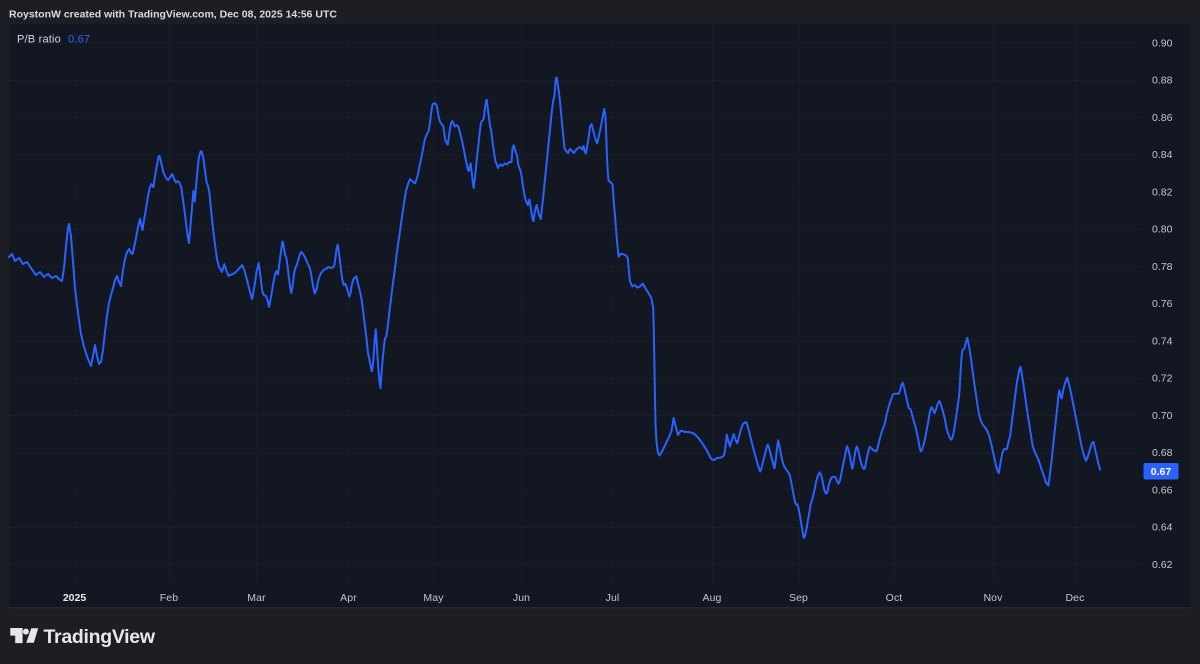 The height and width of the screenshot is (664, 1200). What do you see at coordinates (613, 598) in the screenshot?
I see `svg-text: Jul` at bounding box center [613, 598].